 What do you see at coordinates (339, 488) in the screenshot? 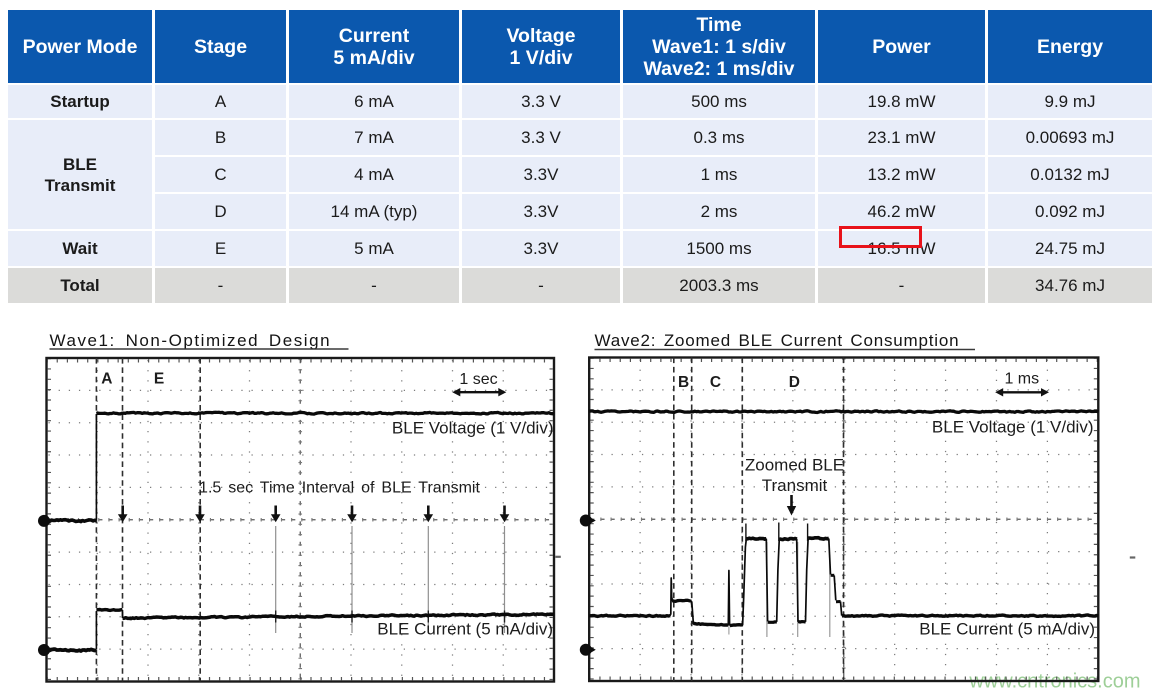
I see `svg-text:1.5 sec Time Interval of BLE T: 1.5 sec Time Interval of BLE Transmit` at bounding box center [339, 488].